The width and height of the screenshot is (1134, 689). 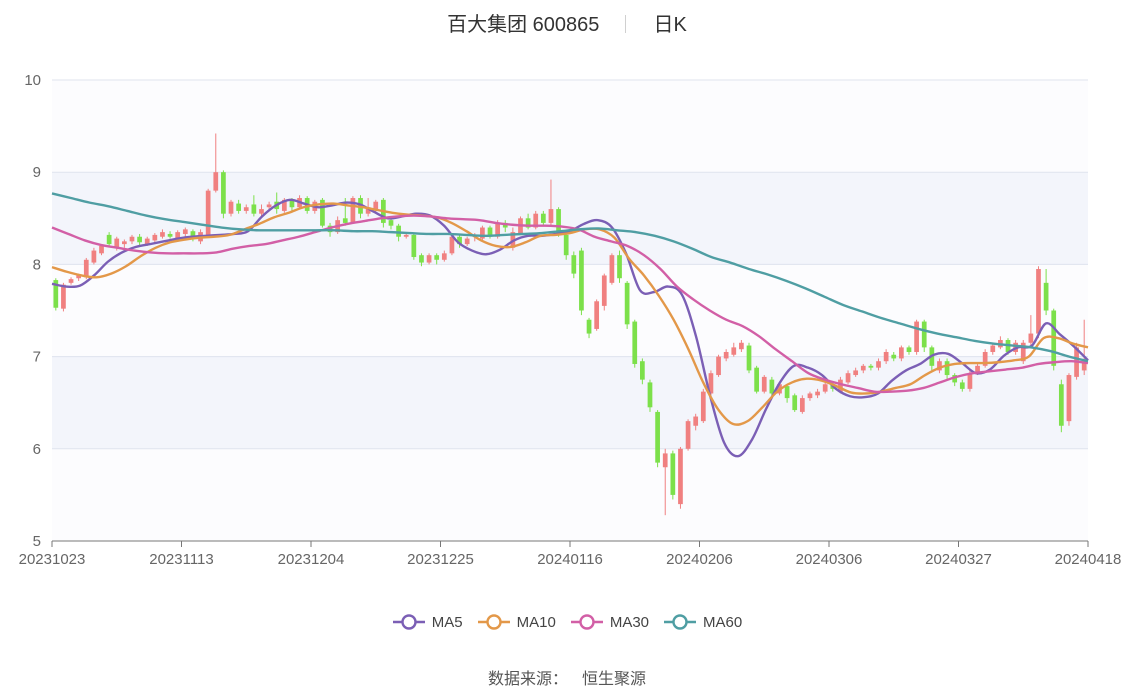 What do you see at coordinates (37, 357) in the screenshot?
I see `y-tick-label: 7` at bounding box center [37, 357].